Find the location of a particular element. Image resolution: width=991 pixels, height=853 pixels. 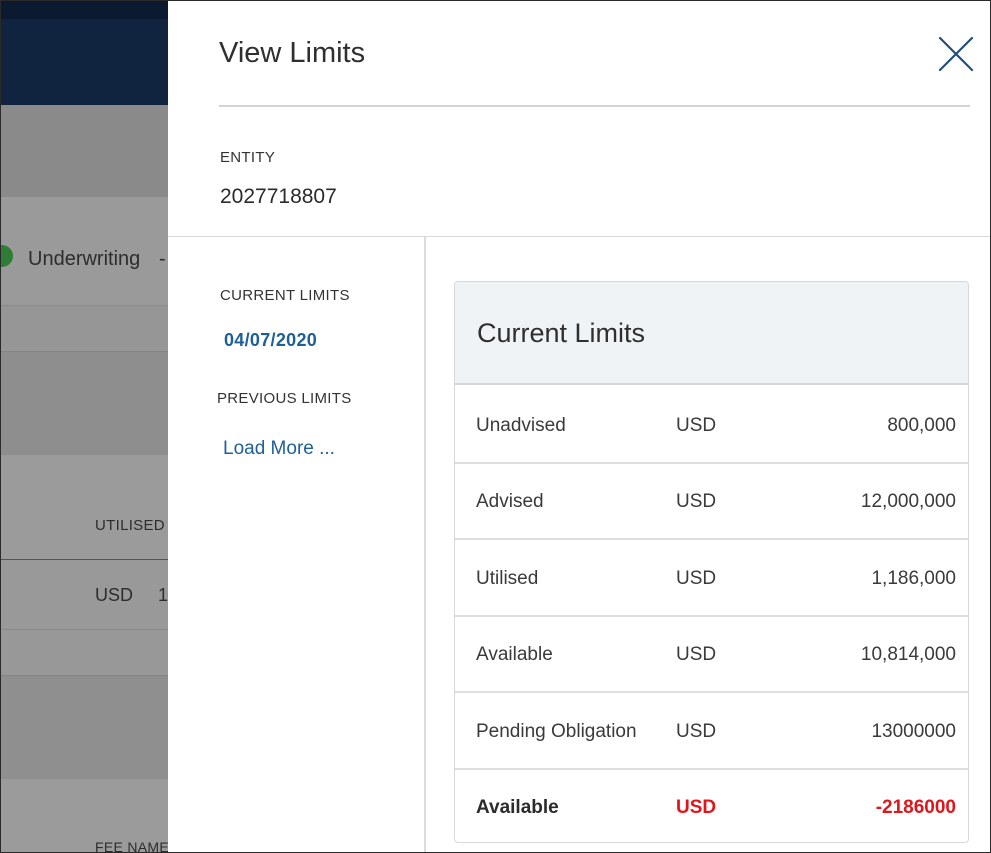

background-value-fragment: 1 is located at coordinates (163, 595).